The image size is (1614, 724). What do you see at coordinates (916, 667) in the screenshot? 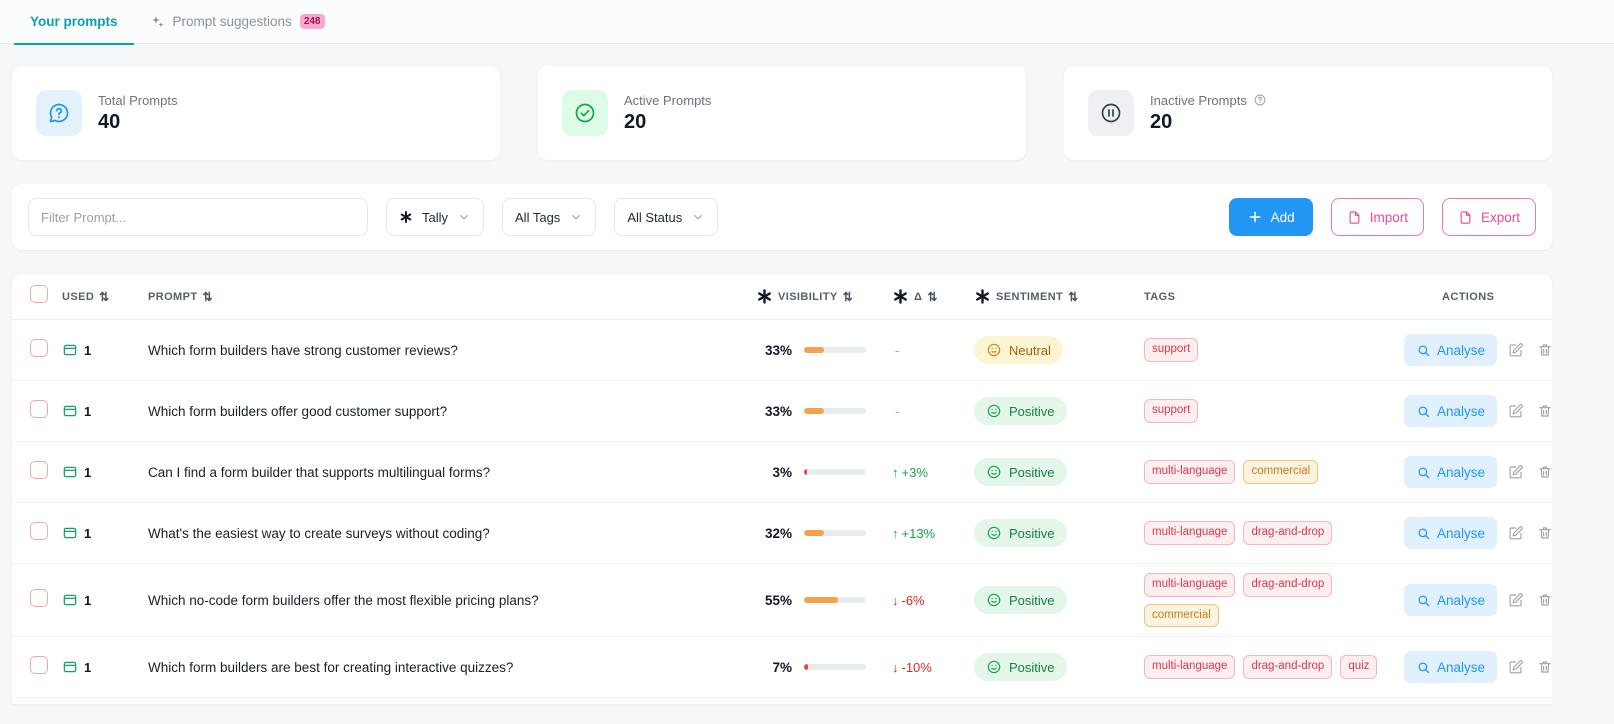
I see `delta-value: -10%` at bounding box center [916, 667].